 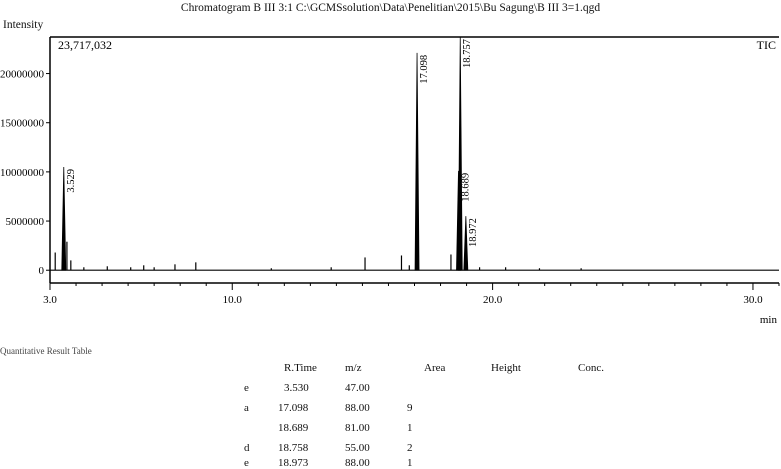 I want to click on x-tick-label: 10.0, so click(x=233, y=300).